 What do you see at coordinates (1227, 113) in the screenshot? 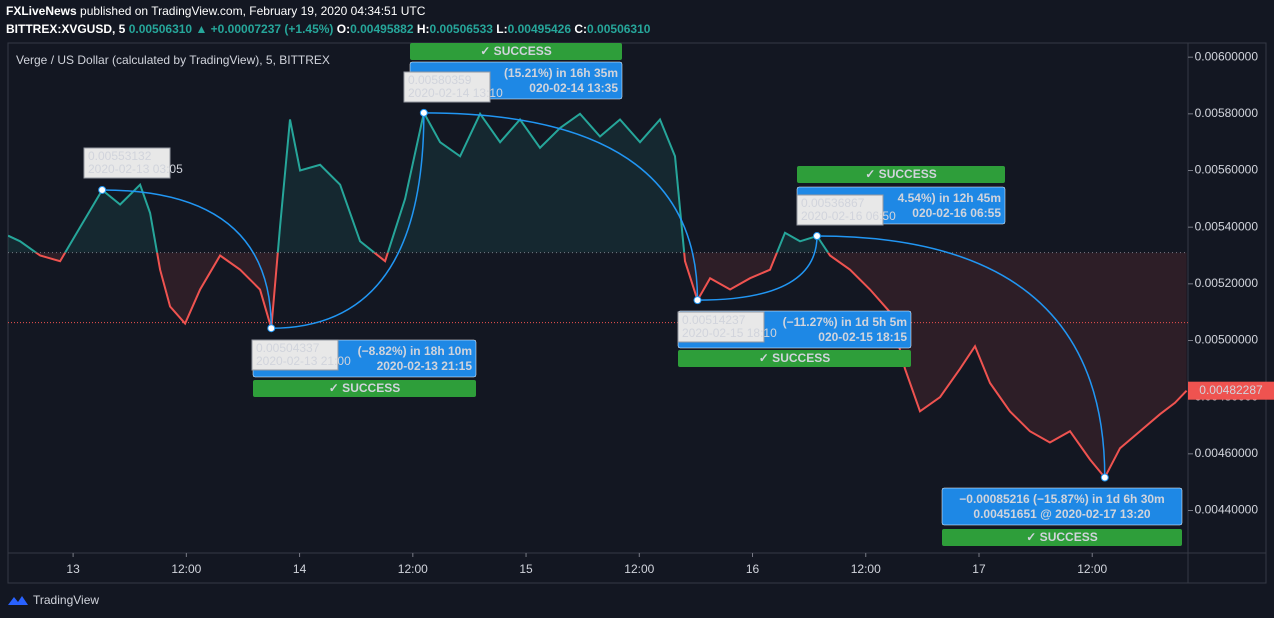
I see `y-tick-label: 0.00580000` at bounding box center [1227, 113].